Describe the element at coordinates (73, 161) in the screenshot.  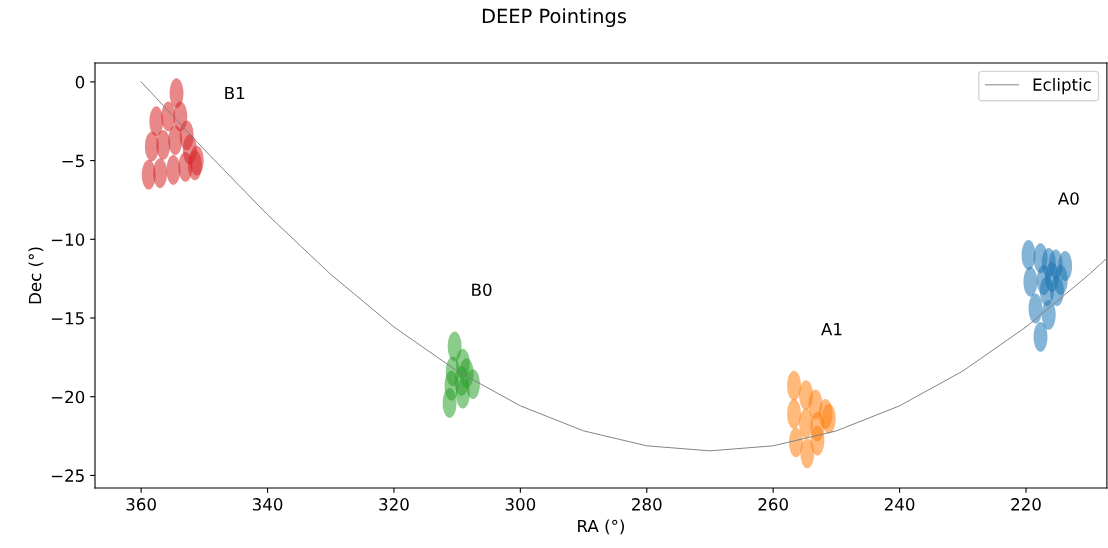
I see `y-tick-label: −5` at that location.